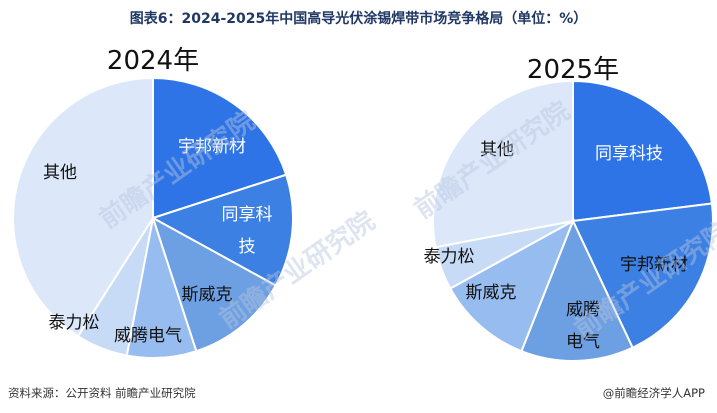 The image size is (717, 413). I want to click on pie-title: 2024年, so click(153, 61).